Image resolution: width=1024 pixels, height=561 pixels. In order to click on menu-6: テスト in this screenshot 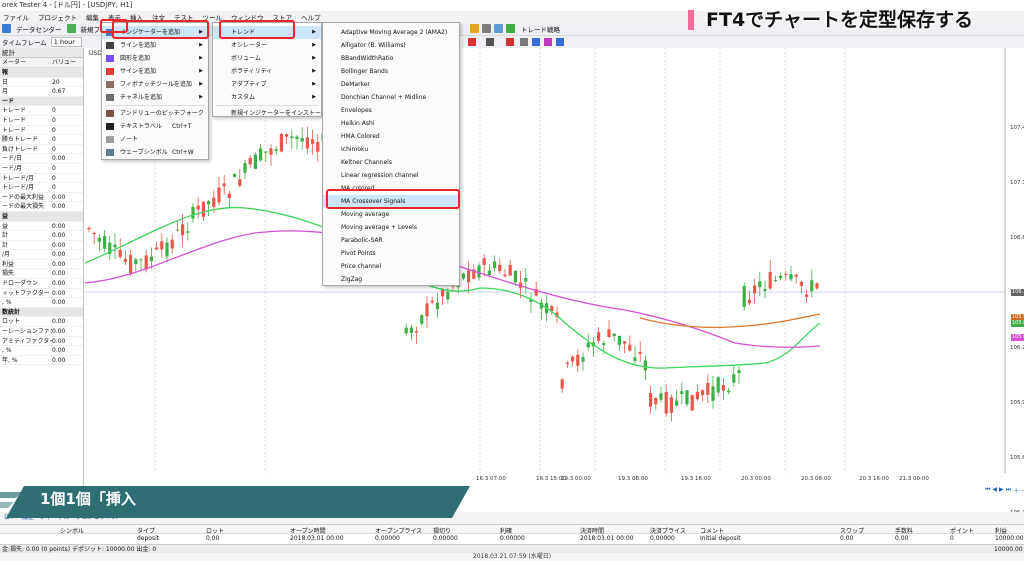, I will do `click(184, 17)`.